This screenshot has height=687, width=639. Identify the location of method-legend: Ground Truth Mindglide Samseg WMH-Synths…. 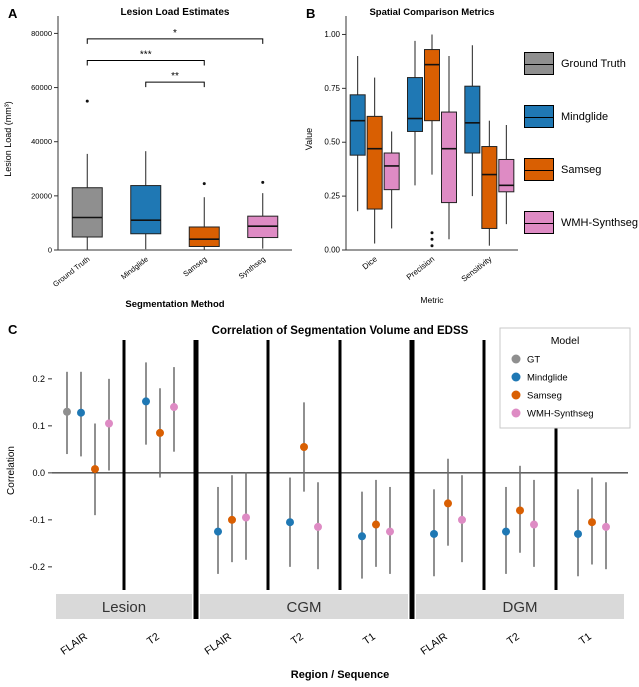
(581, 158).